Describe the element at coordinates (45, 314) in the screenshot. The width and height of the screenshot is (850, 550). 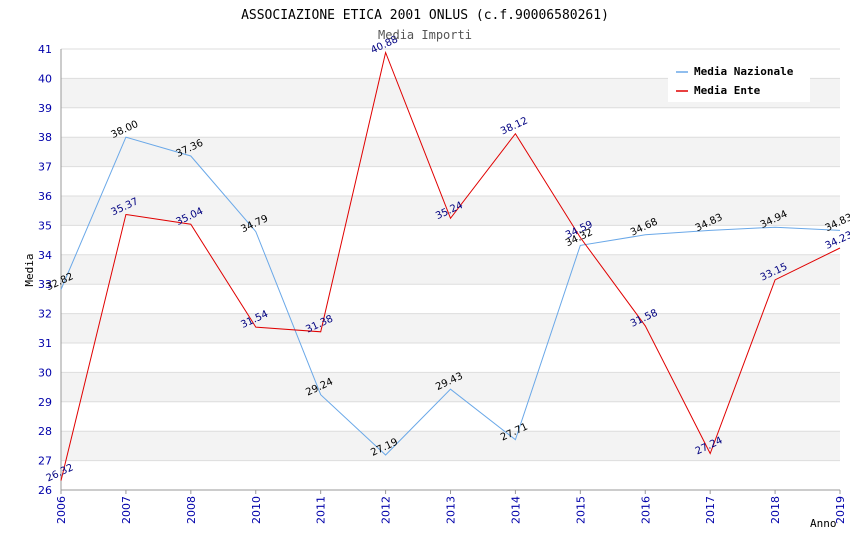
I see `y-tick-32: 32` at that location.